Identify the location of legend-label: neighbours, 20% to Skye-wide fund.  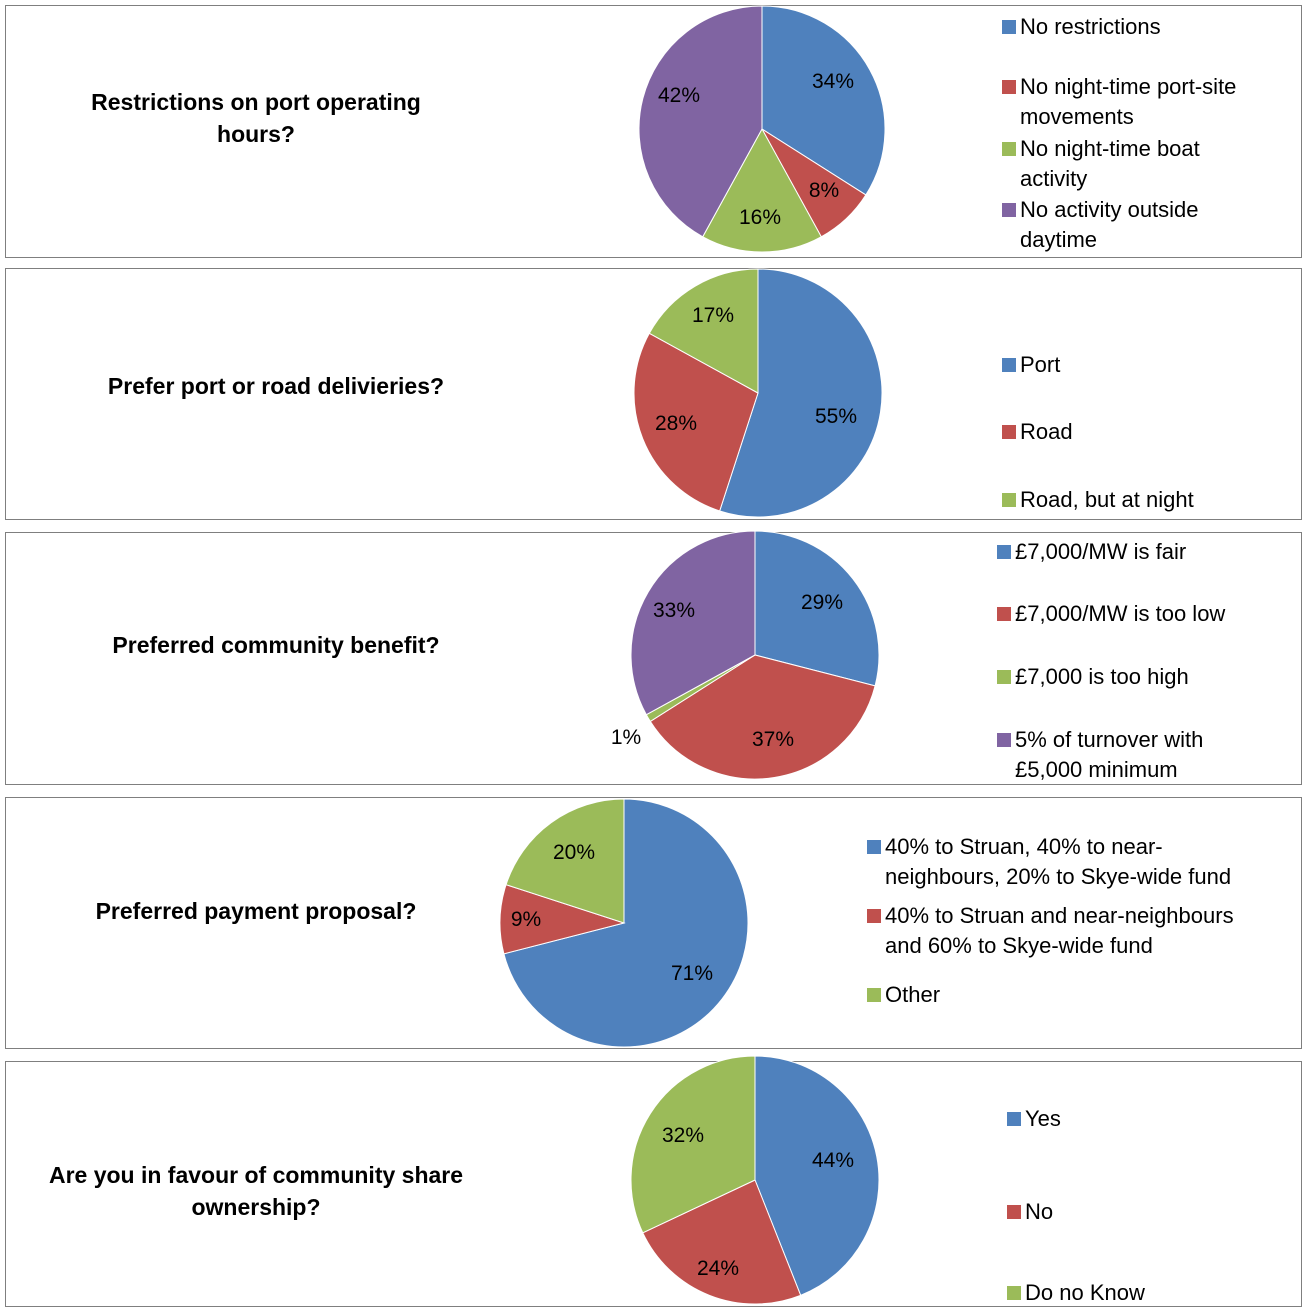
(1058, 876).